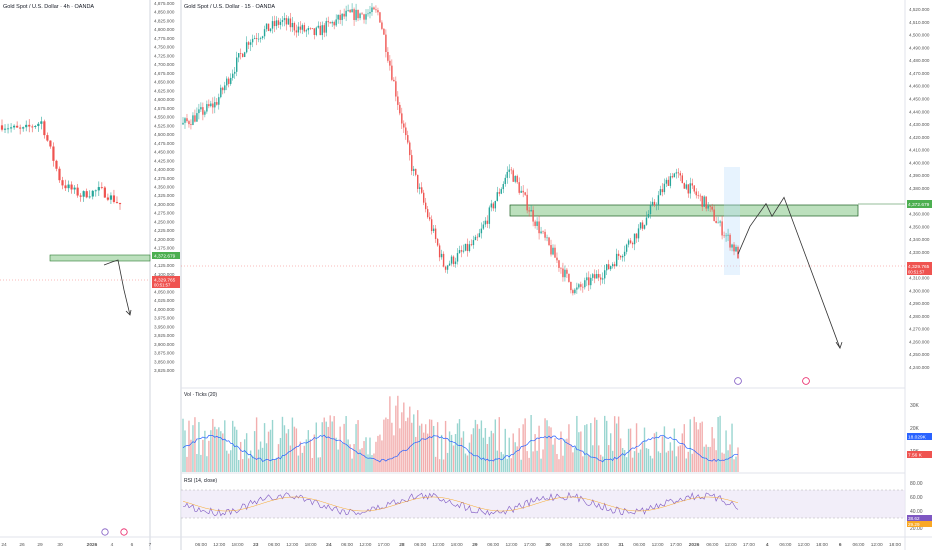 The image size is (932, 555). I want to click on rsi-ma-tag, so click(919, 524).